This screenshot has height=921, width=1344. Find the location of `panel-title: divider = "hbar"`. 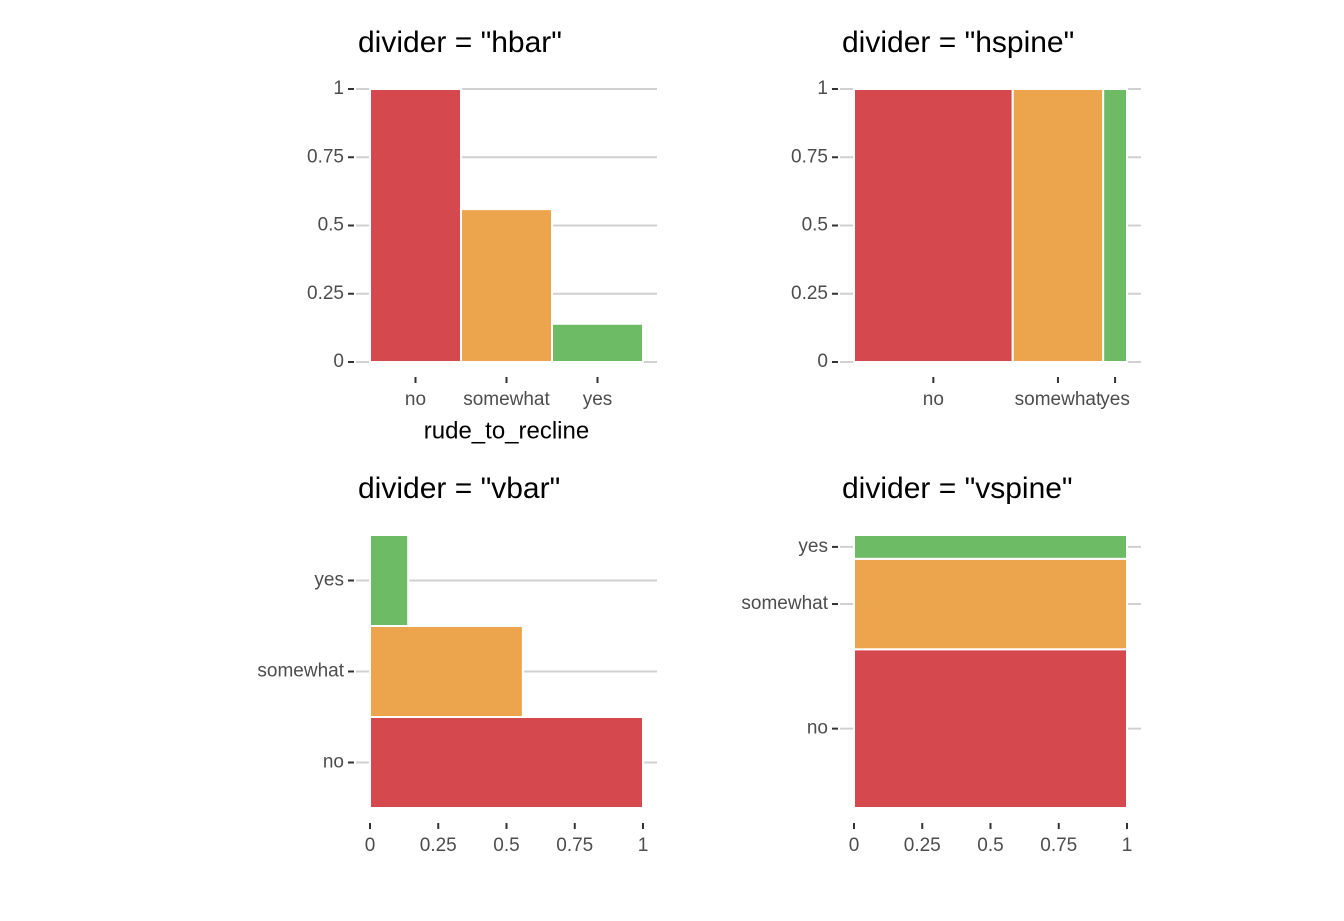

panel-title: divider = "hbar" is located at coordinates (460, 42).